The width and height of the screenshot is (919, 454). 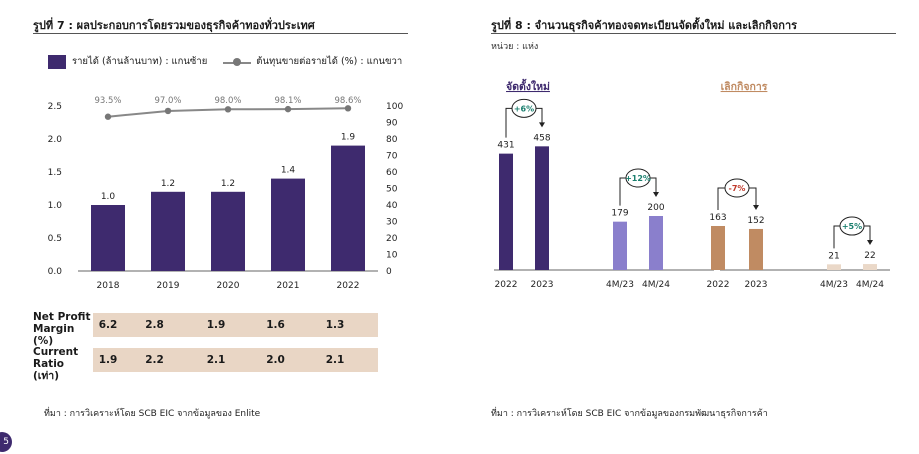 I want to click on cost-ratio-label: 98.6%, so click(x=347, y=101).